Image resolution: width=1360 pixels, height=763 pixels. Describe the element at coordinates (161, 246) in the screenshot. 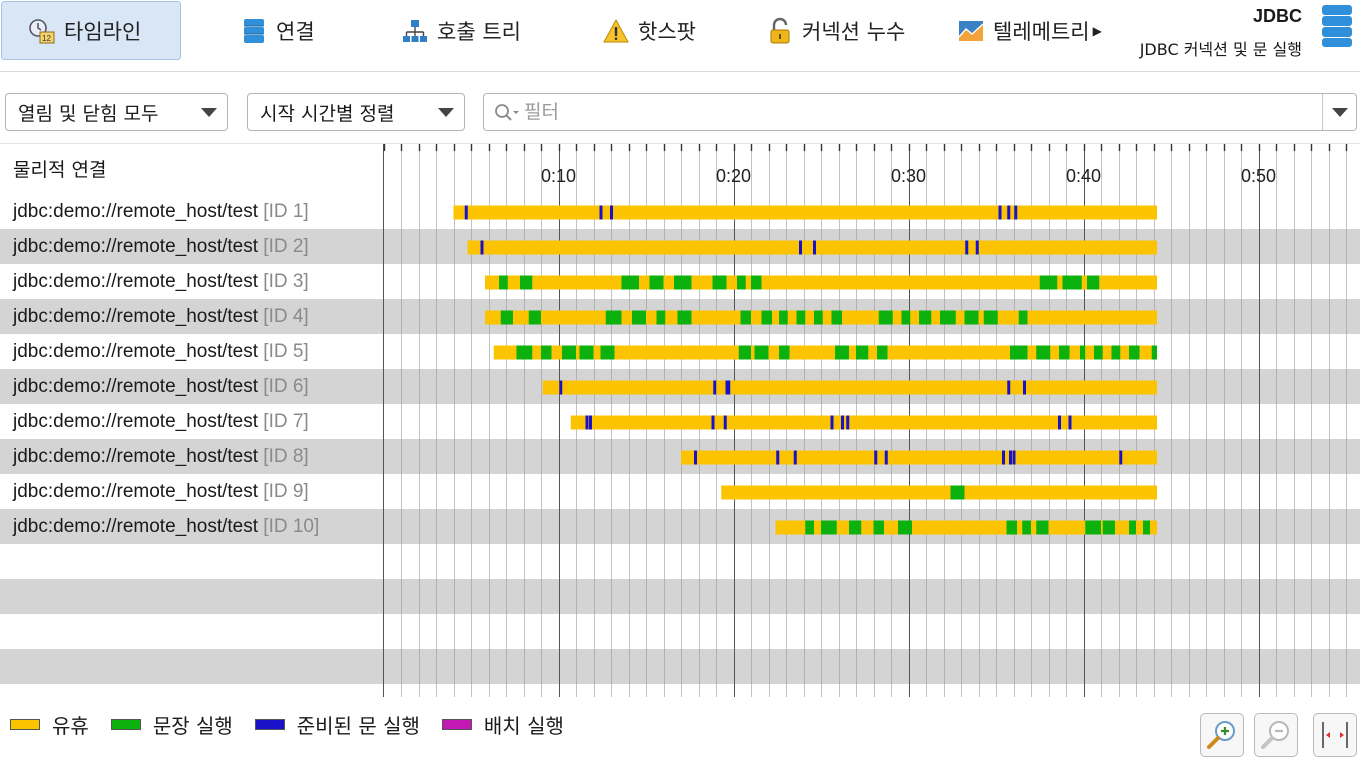

I see `connection-row: jdbc:demo://remote_host/test [ID 2]` at that location.